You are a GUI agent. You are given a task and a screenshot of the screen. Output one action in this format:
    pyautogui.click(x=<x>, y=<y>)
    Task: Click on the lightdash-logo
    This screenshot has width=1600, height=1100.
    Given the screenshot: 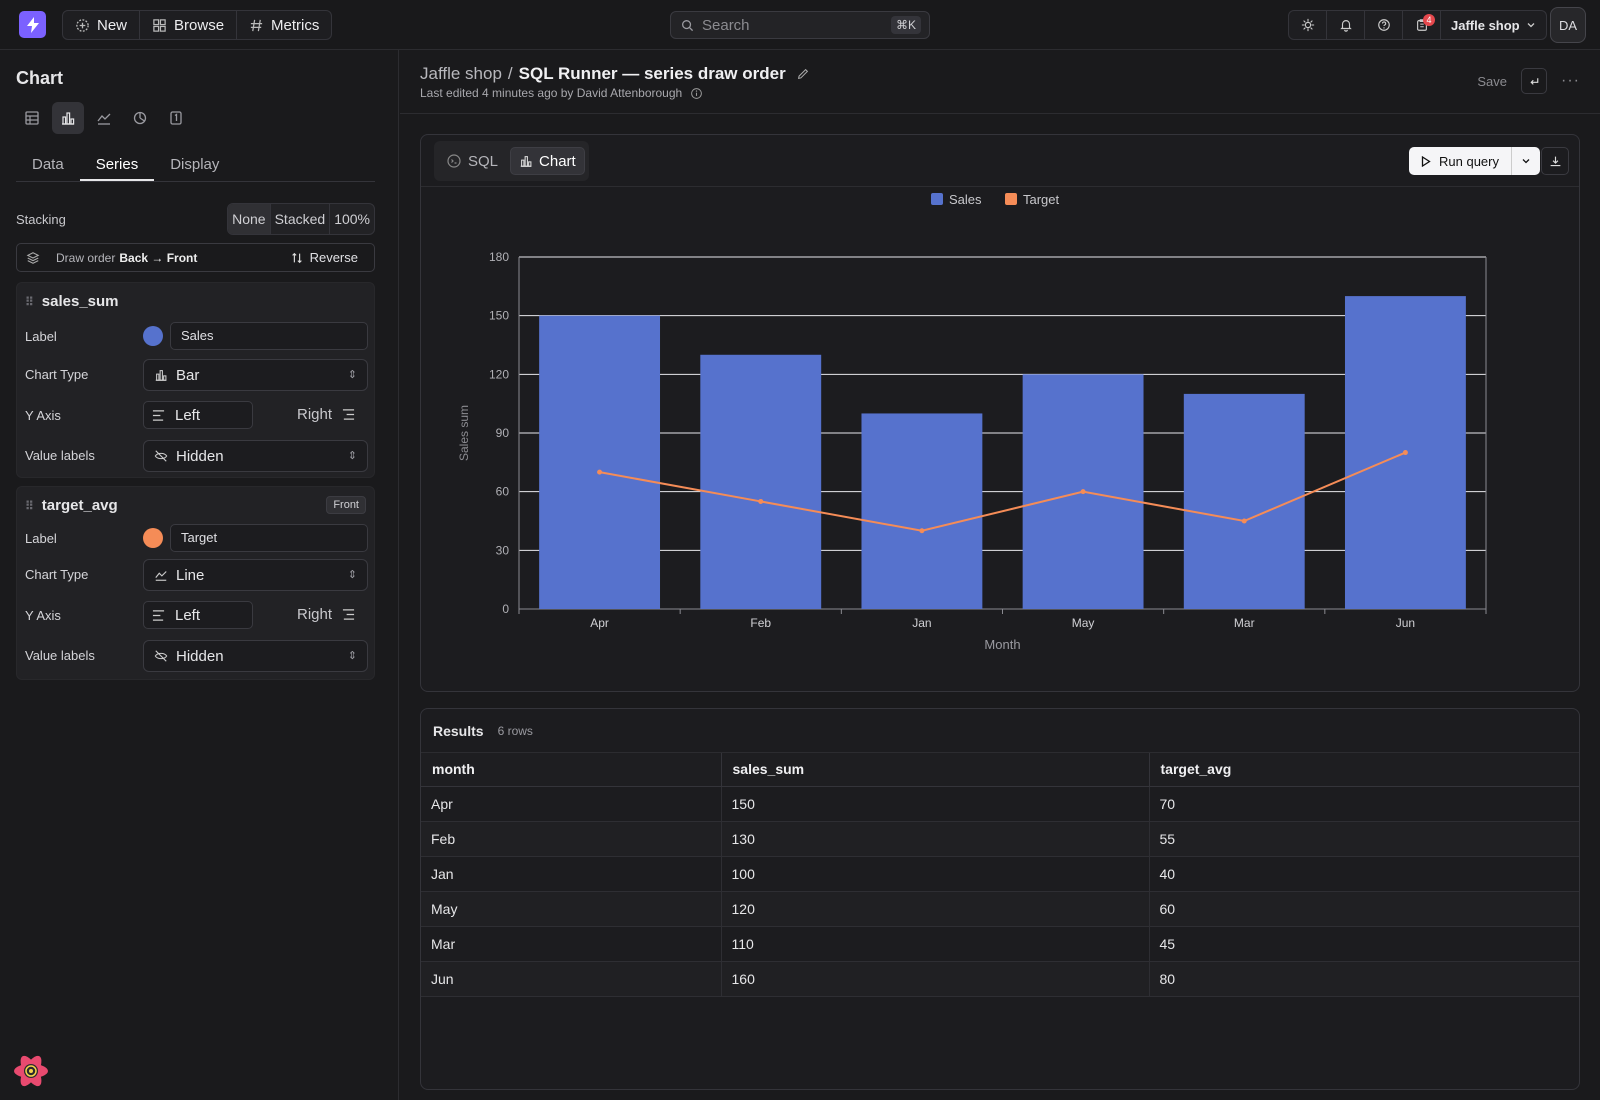 What is the action you would take?
    pyautogui.click(x=32, y=24)
    